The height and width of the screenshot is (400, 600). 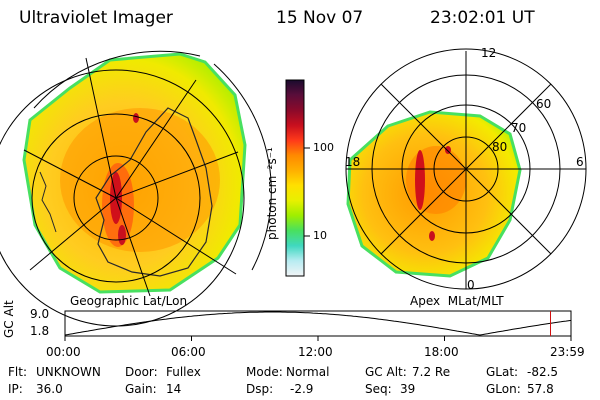 What do you see at coordinates (96, 18) in the screenshot?
I see `instrument-title: Ultraviolet Imager` at bounding box center [96, 18].